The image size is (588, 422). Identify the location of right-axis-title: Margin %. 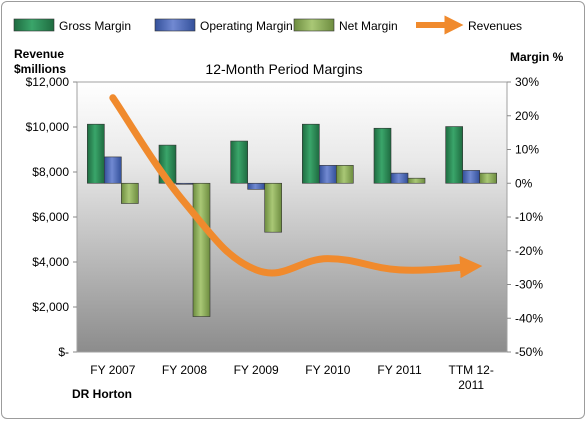
(537, 57).